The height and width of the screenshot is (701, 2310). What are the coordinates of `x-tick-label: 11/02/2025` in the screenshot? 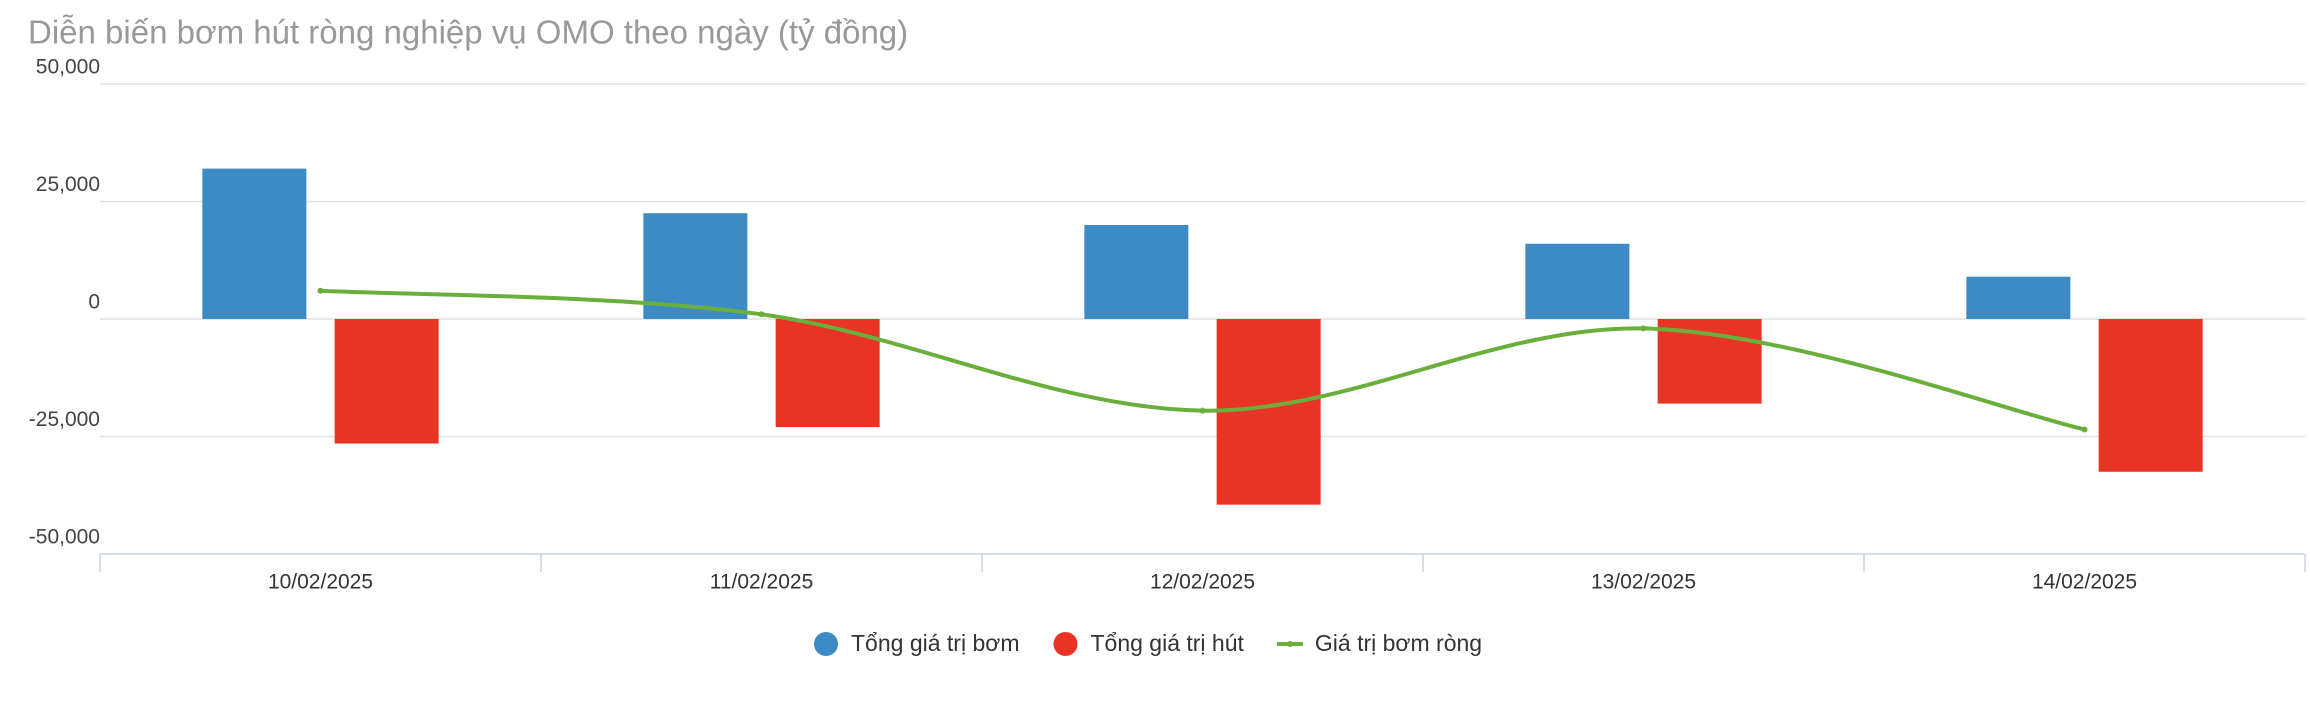 It's located at (762, 582).